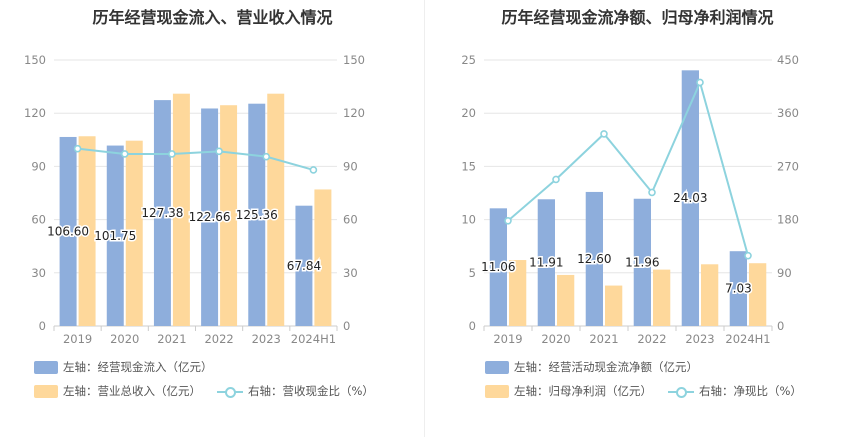 This screenshot has width=850, height=437. Describe the element at coordinates (788, 220) in the screenshot. I see `y-tick-right: 180` at that location.